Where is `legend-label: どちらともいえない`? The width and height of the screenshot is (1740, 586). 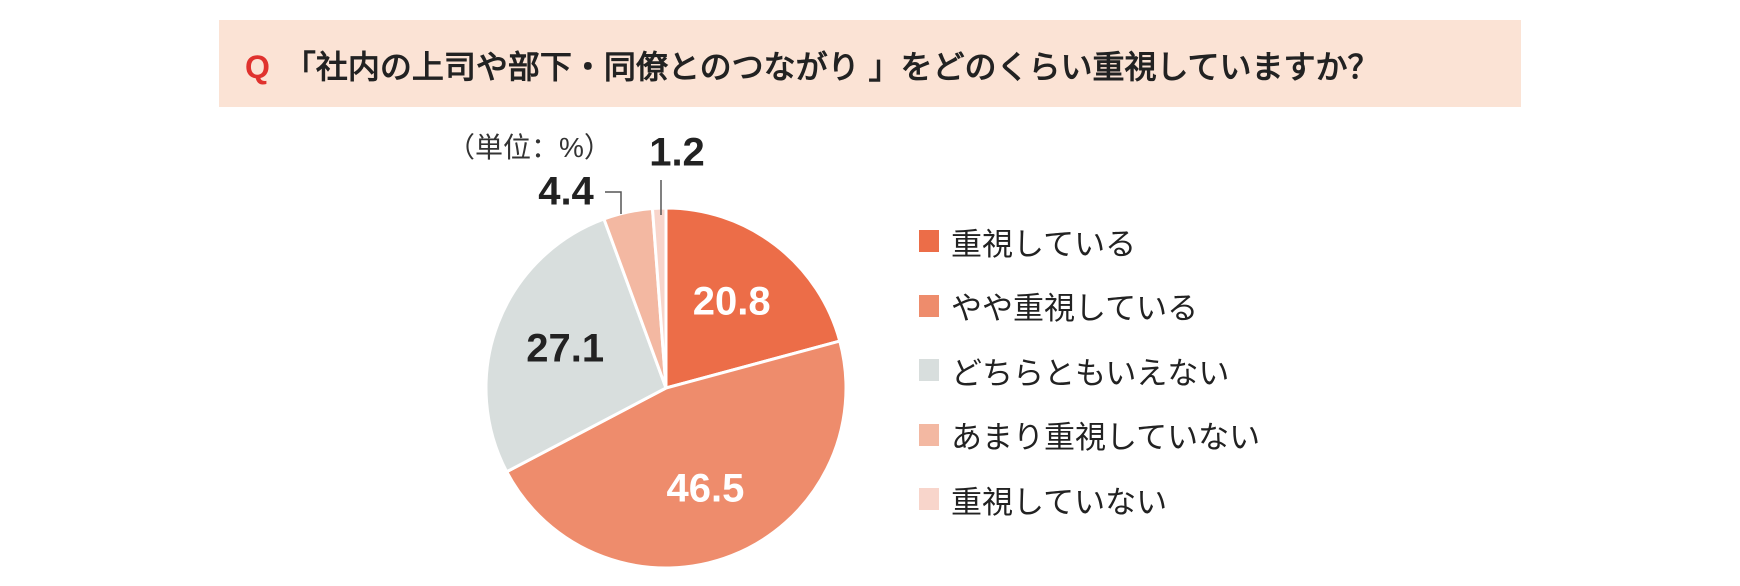
legend-label: どちらともいえない is located at coordinates (1090, 373).